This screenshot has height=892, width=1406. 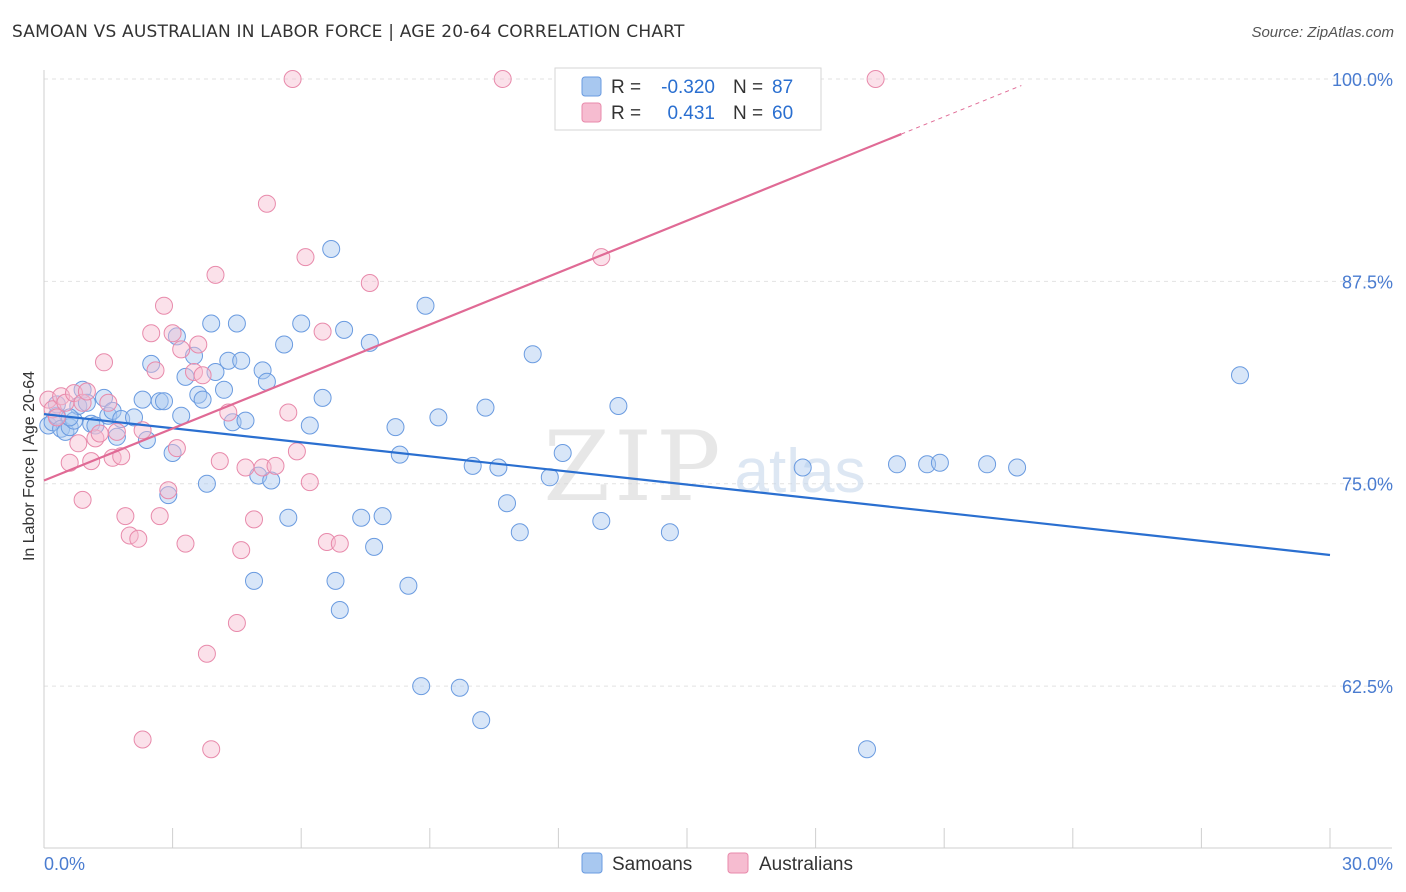 What do you see at coordinates (738, 863) in the screenshot?
I see `legend-bottom-swatch-australians` at bounding box center [738, 863].